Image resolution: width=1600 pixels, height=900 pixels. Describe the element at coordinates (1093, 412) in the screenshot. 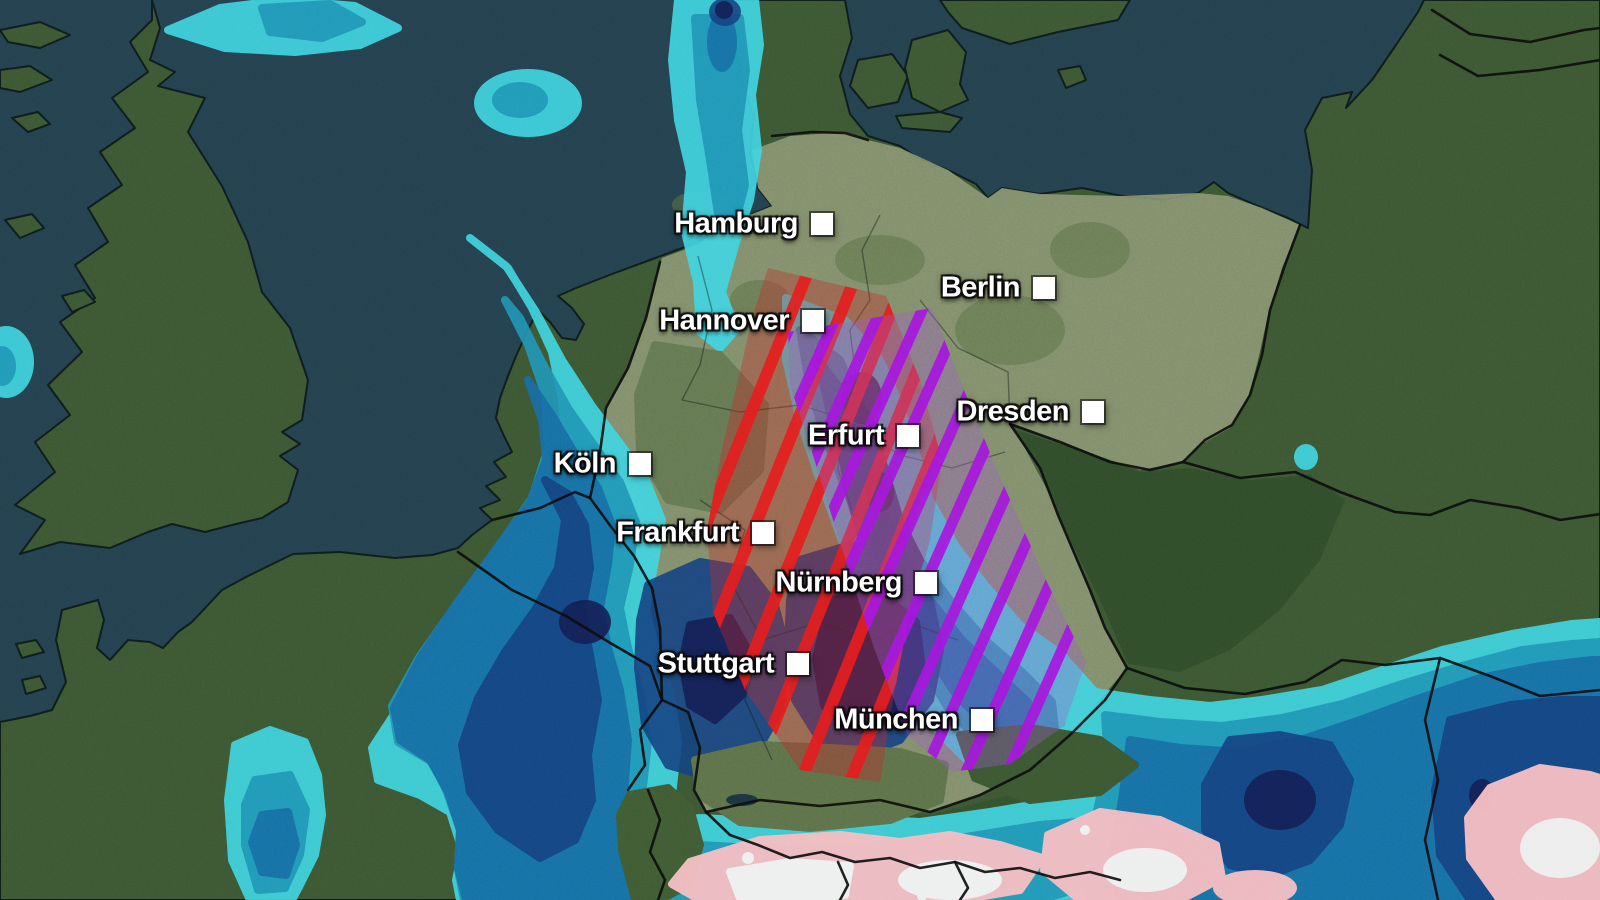

I see `city-marker-dresden` at that location.